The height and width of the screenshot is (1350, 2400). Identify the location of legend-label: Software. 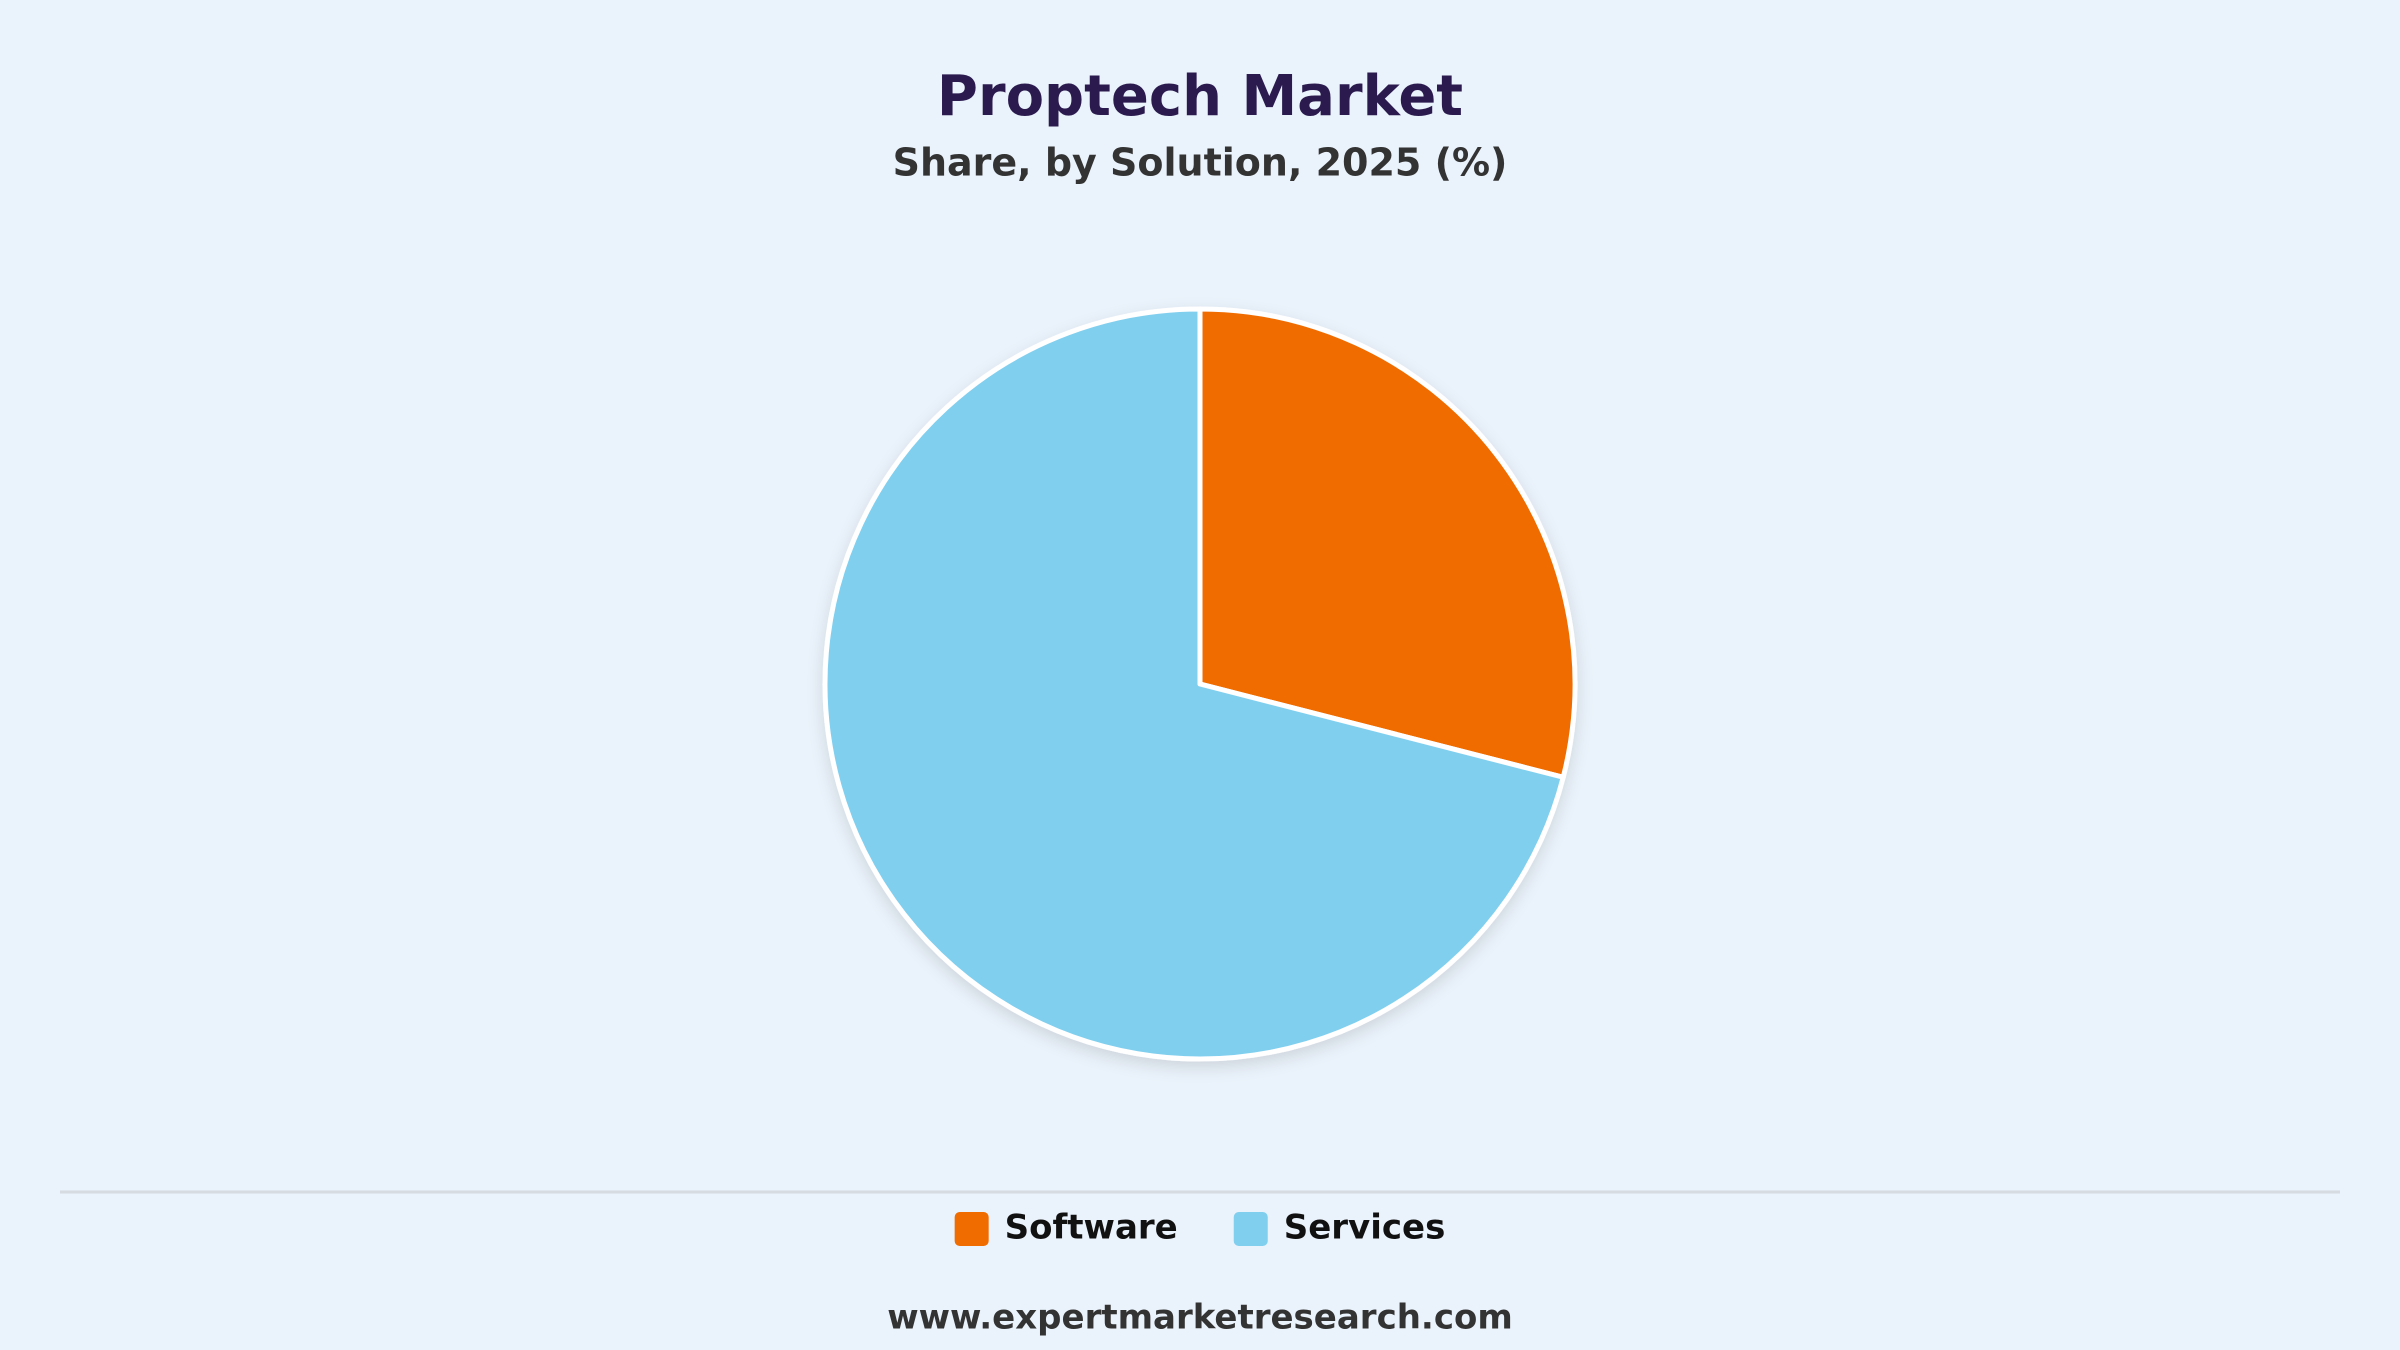
(1091, 1228).